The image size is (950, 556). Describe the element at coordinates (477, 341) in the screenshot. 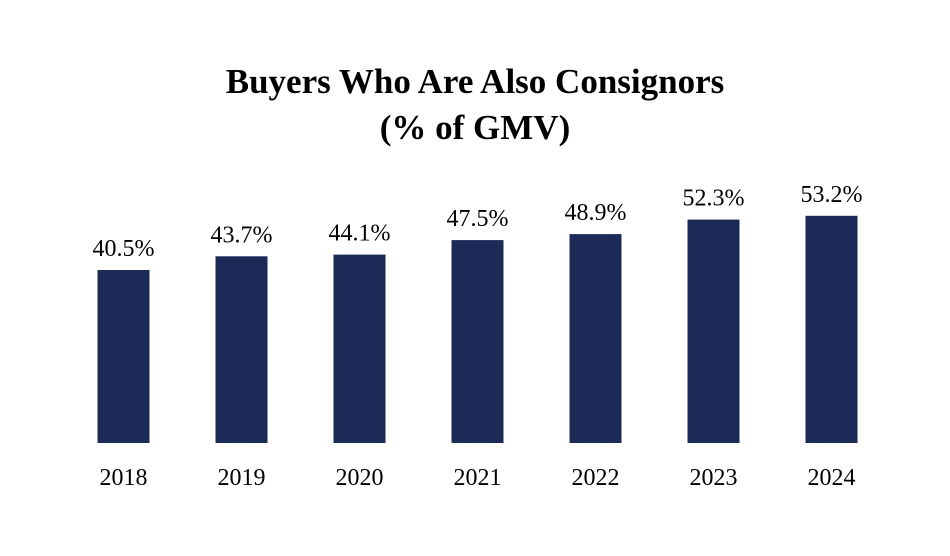

I see `bar-2021` at that location.